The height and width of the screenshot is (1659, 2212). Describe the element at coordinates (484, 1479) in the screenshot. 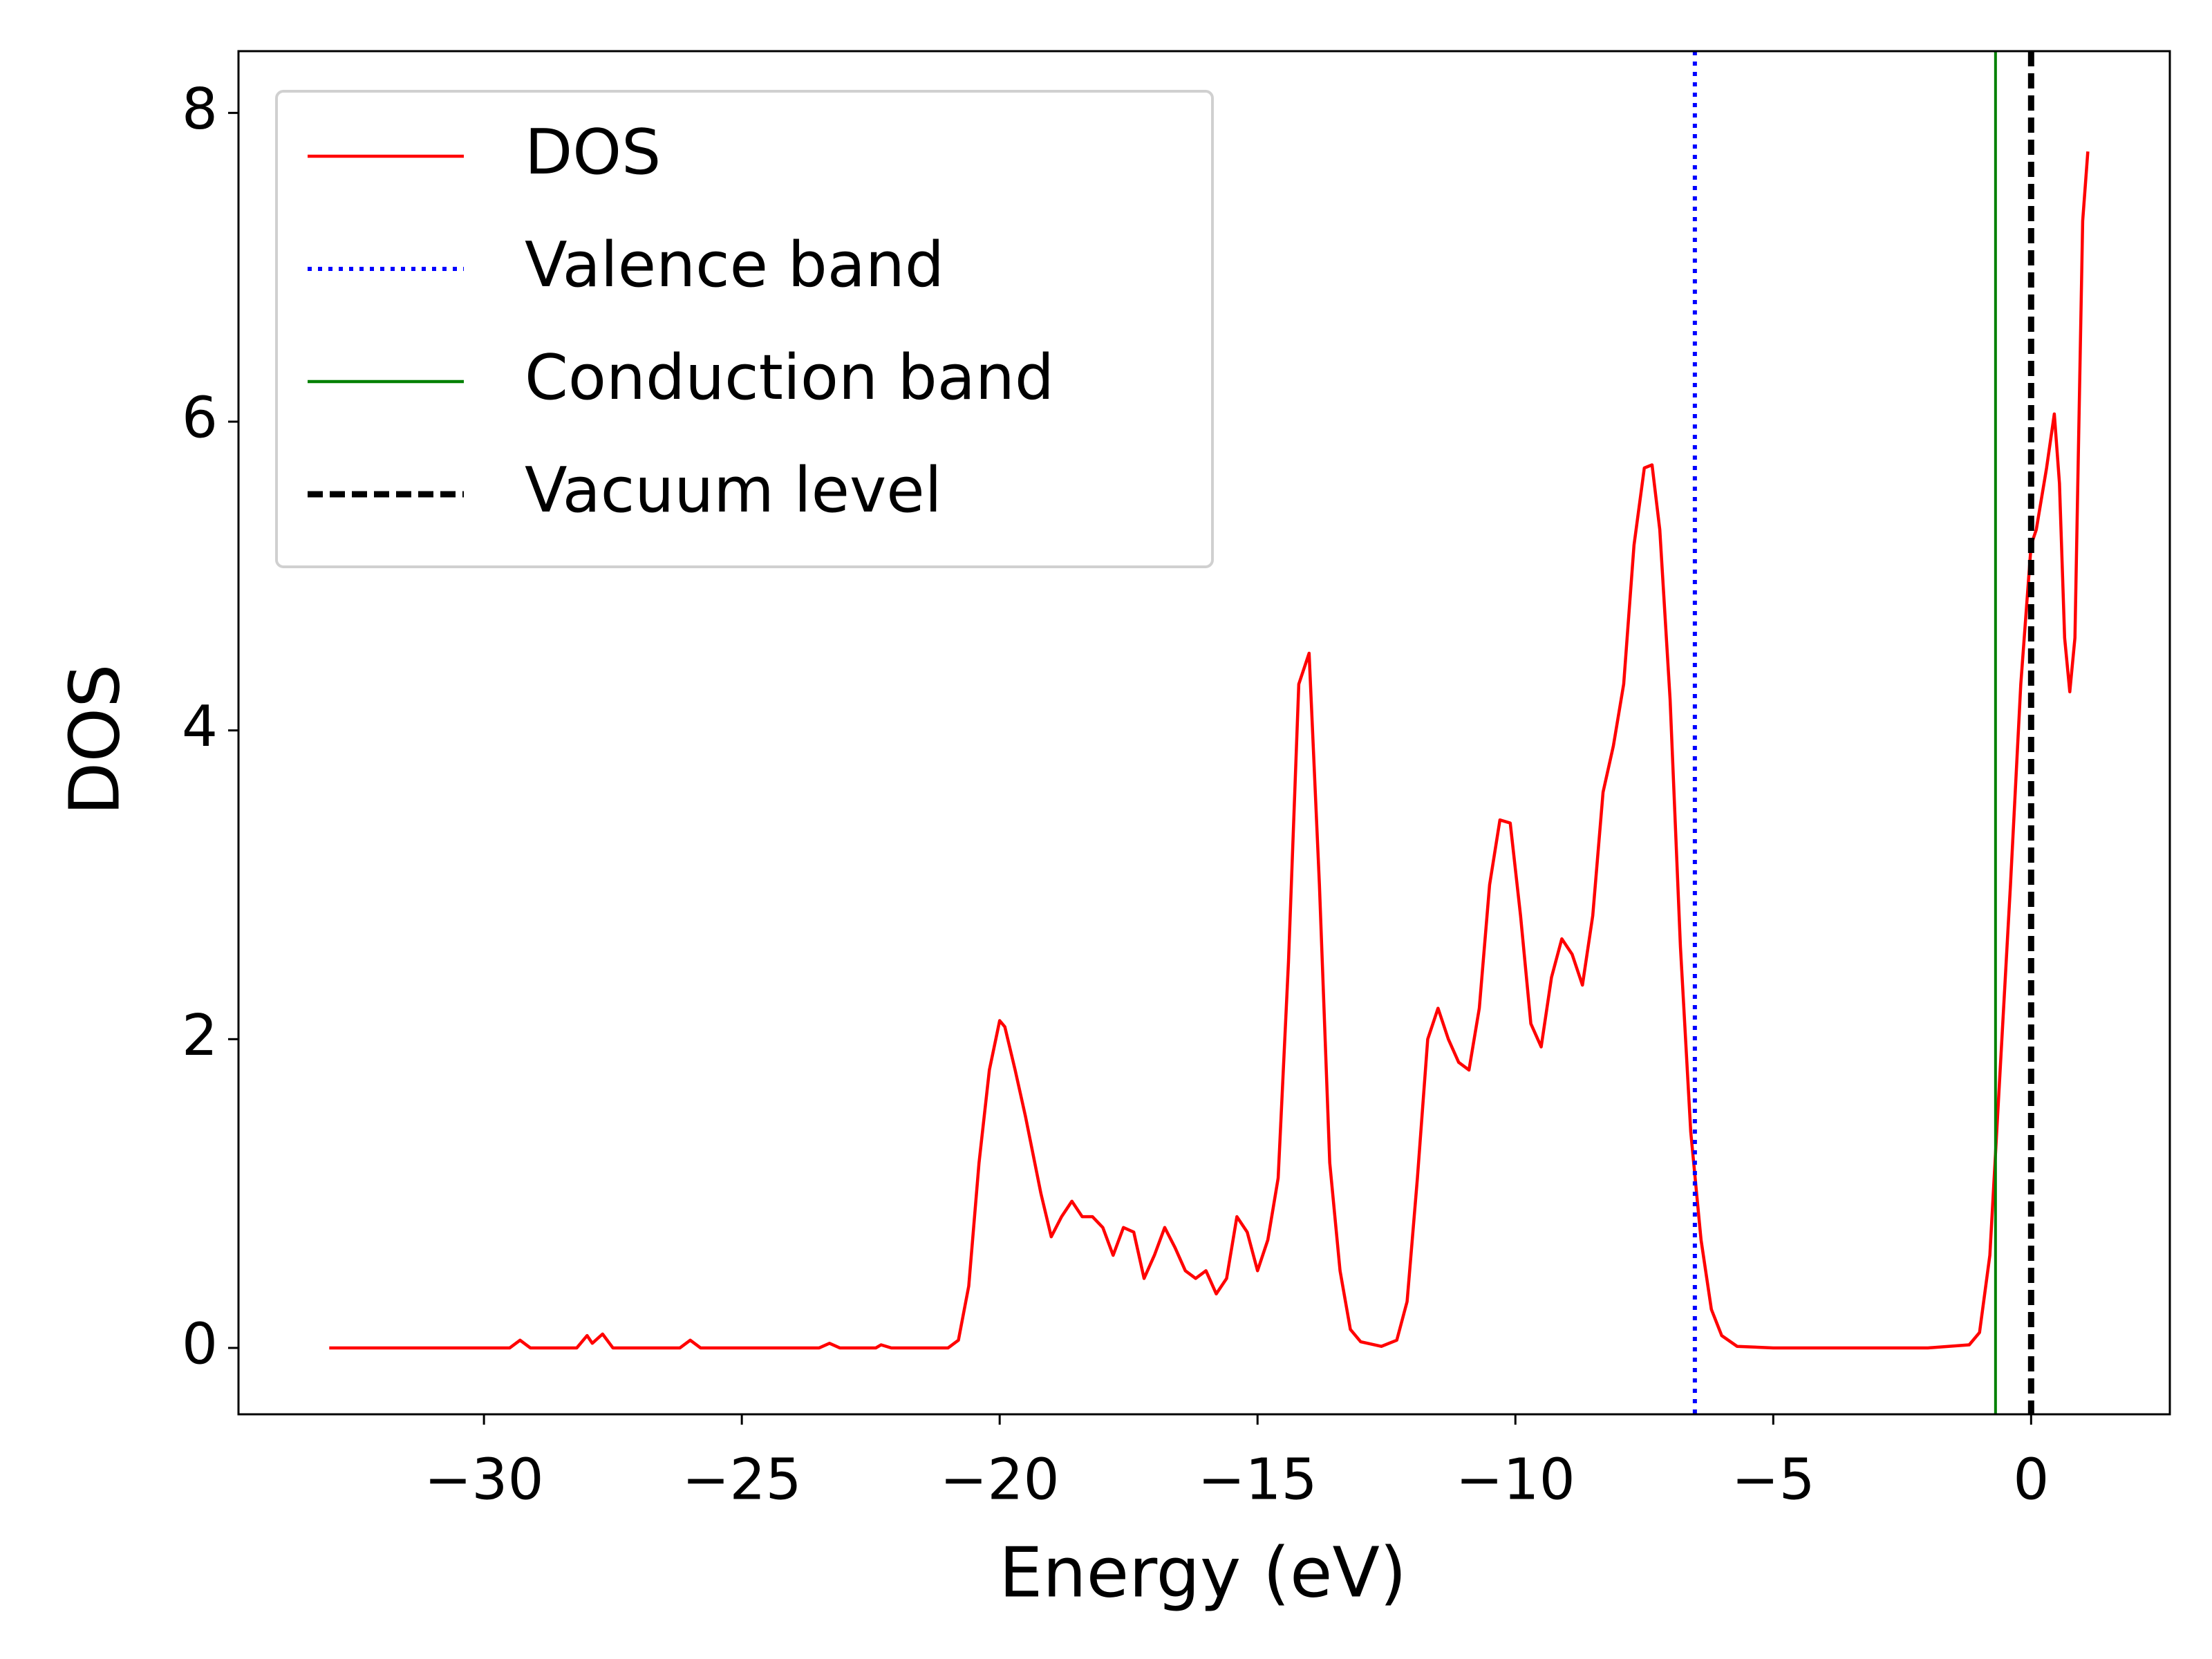

I see `x-tick-label: −30` at that location.